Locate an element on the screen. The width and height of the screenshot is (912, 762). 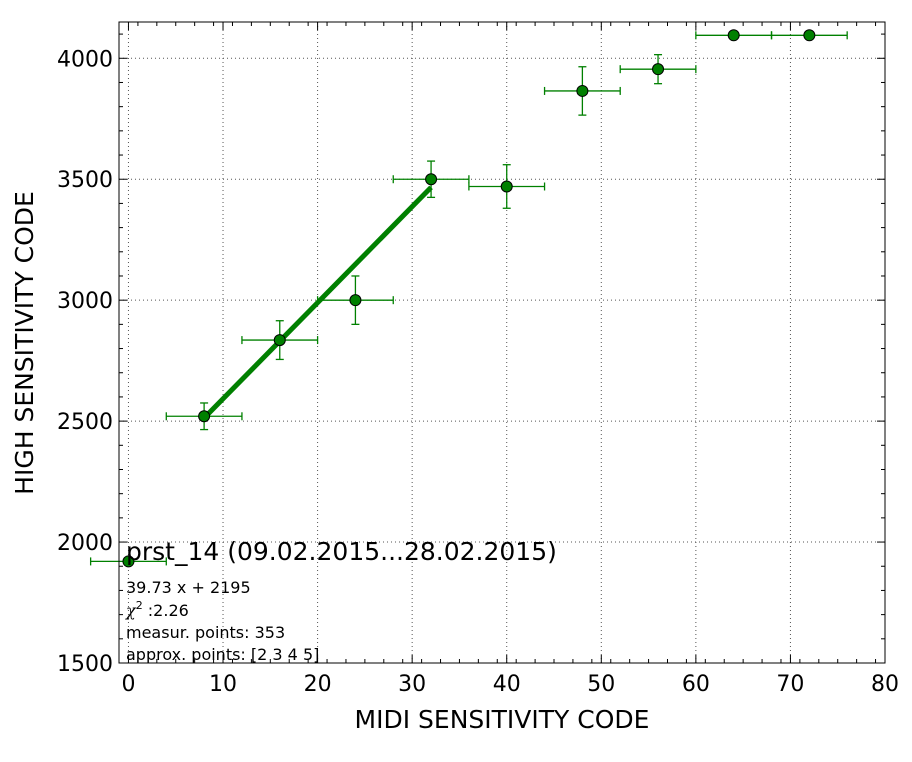
x-tick-label: 80 is located at coordinates (885, 684).